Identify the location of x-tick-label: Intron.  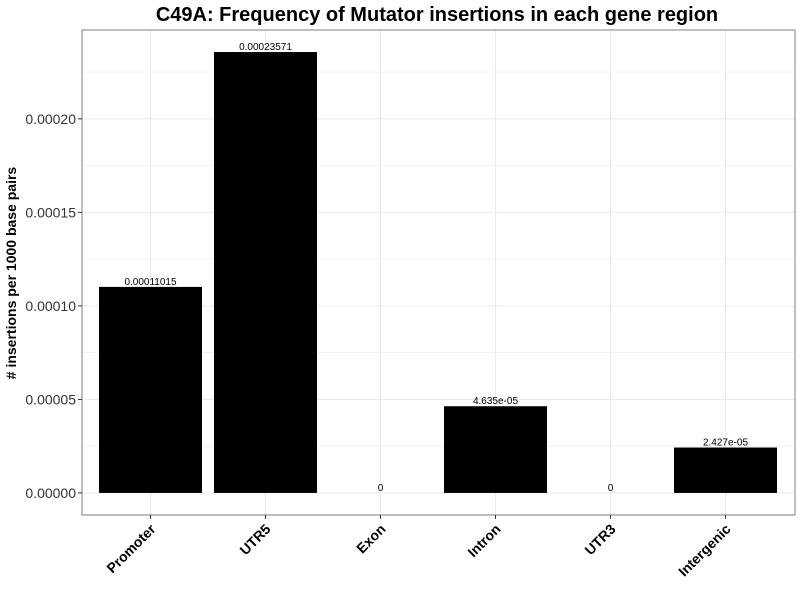
(483, 540).